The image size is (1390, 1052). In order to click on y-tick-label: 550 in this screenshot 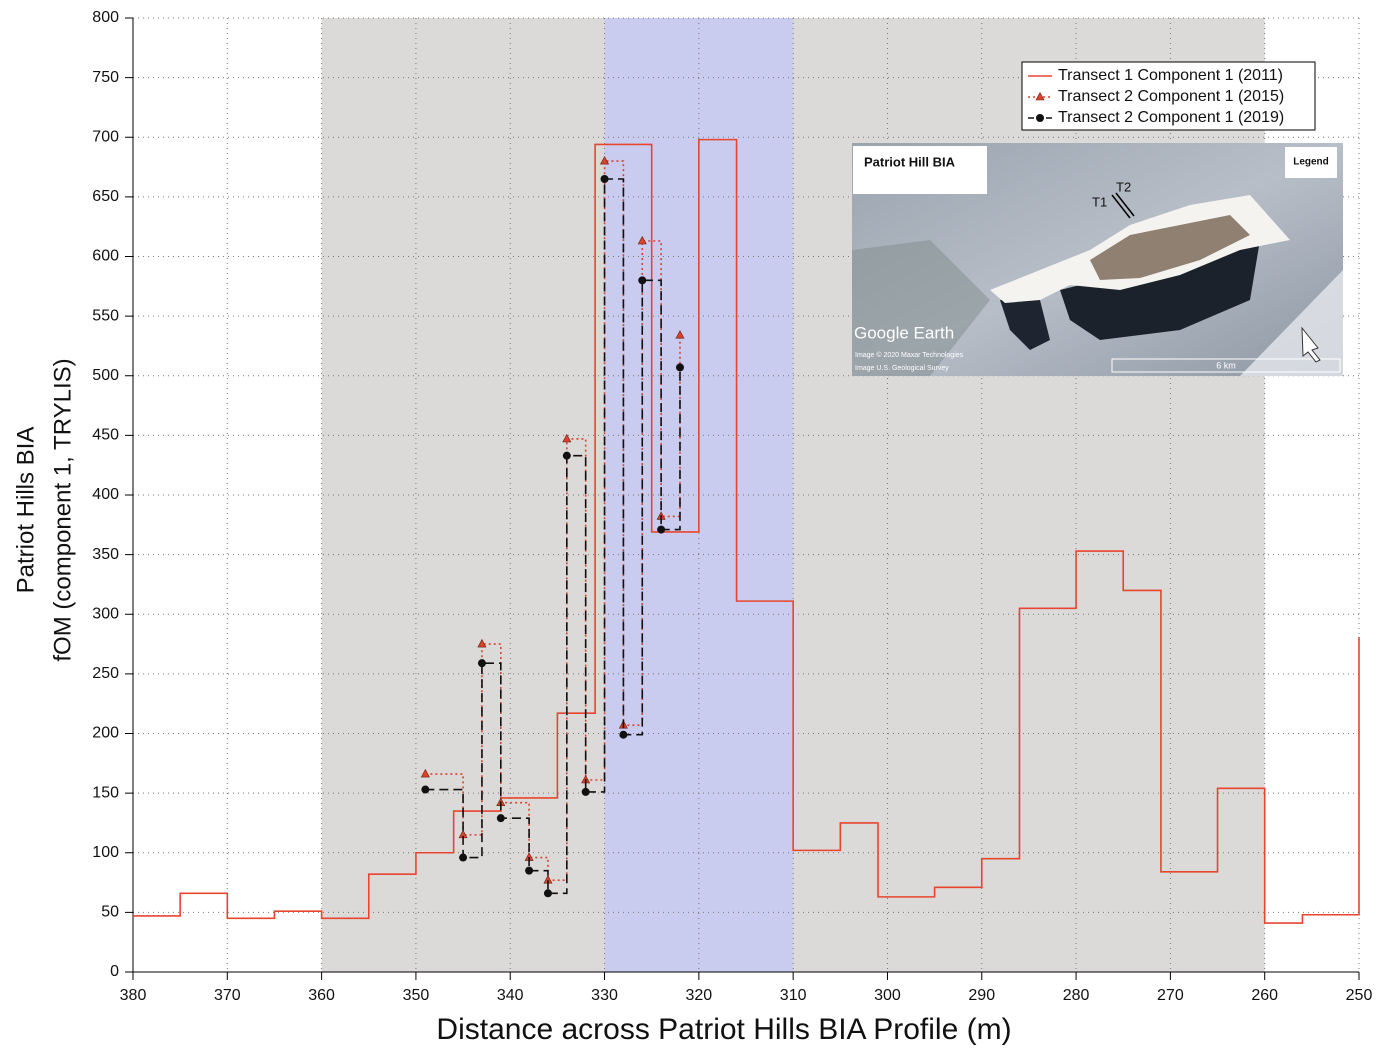, I will do `click(105, 315)`.